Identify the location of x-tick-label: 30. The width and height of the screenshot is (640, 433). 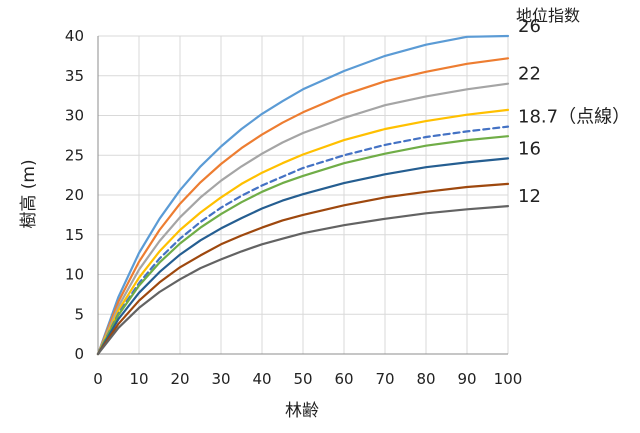
(220, 379).